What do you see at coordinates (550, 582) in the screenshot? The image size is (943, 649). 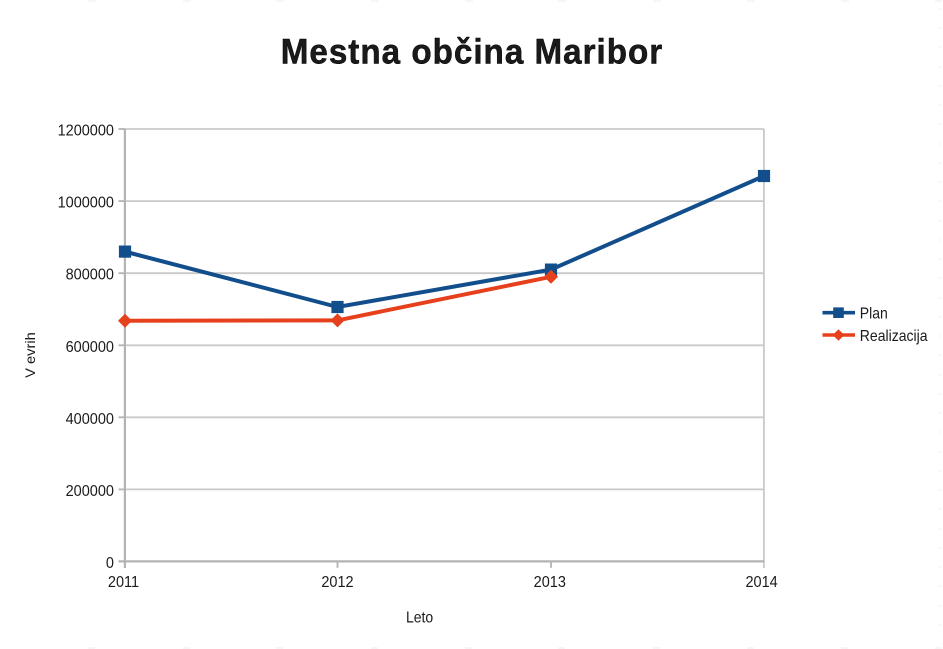 I see `svg-text: 2013` at bounding box center [550, 582].